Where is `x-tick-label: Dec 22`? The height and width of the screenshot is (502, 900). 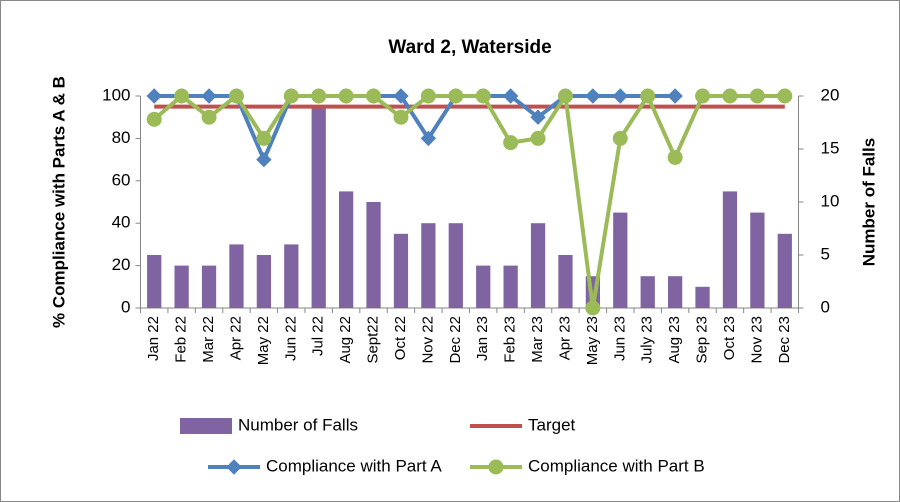
x-tick-label: Dec 22 is located at coordinates (455, 340).